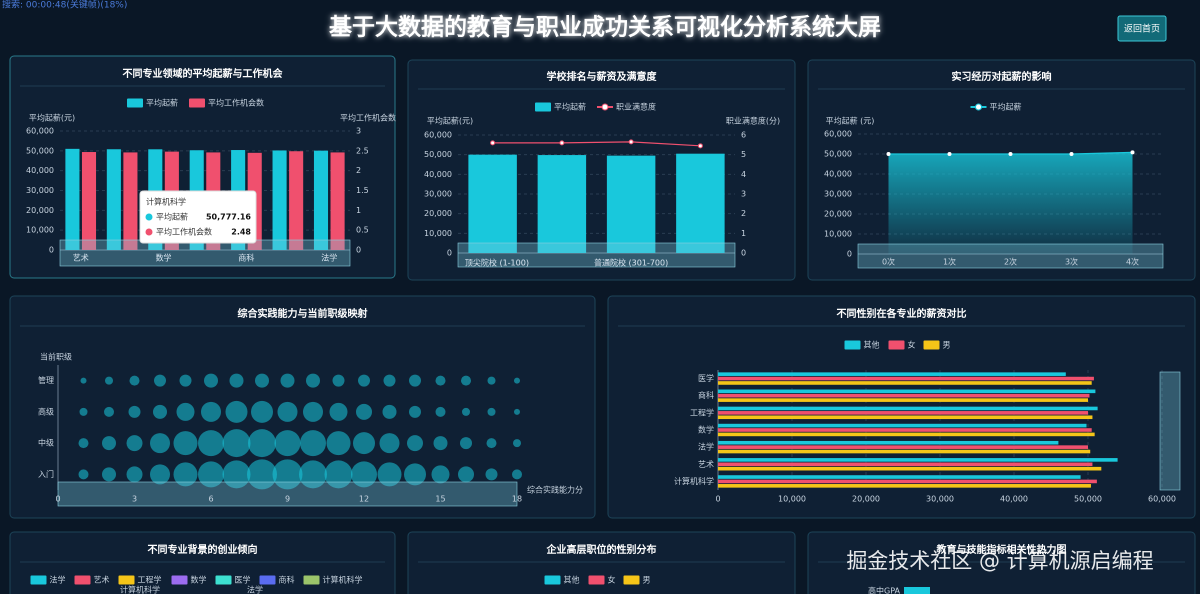 The image size is (1200, 594). What do you see at coordinates (884, 590) in the screenshot?
I see `y-tick-label: 高中GPA` at bounding box center [884, 590].